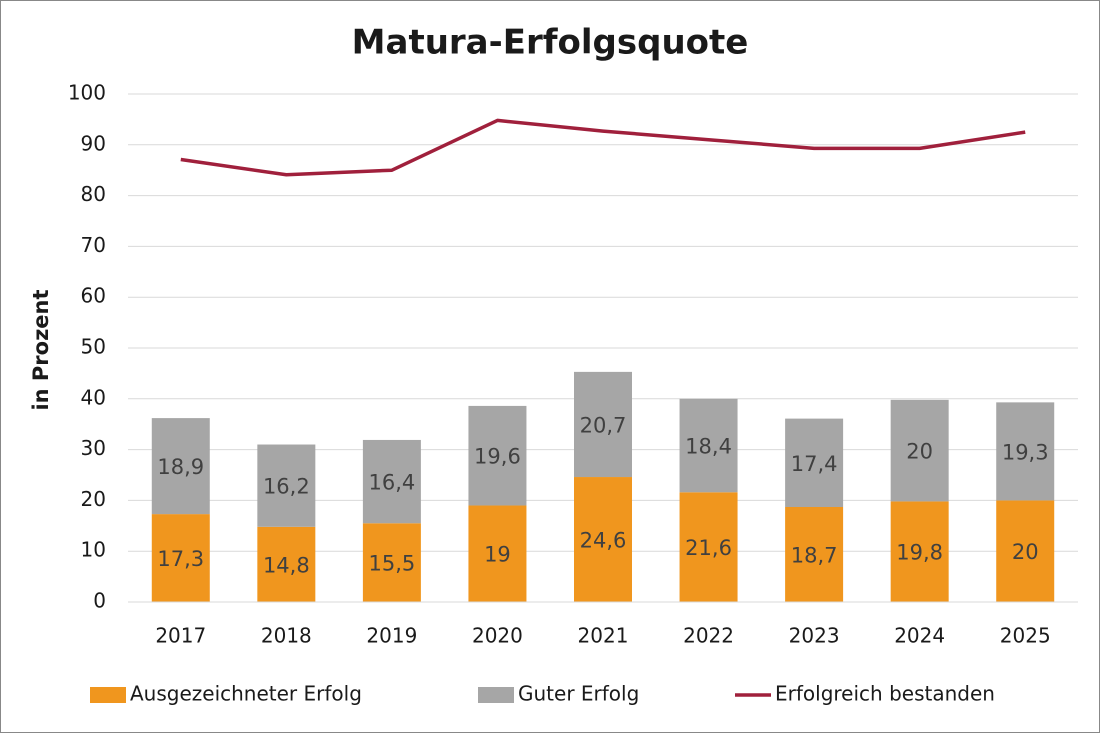 The width and height of the screenshot is (1100, 733). I want to click on y-tick-label: 100, so click(87, 93).